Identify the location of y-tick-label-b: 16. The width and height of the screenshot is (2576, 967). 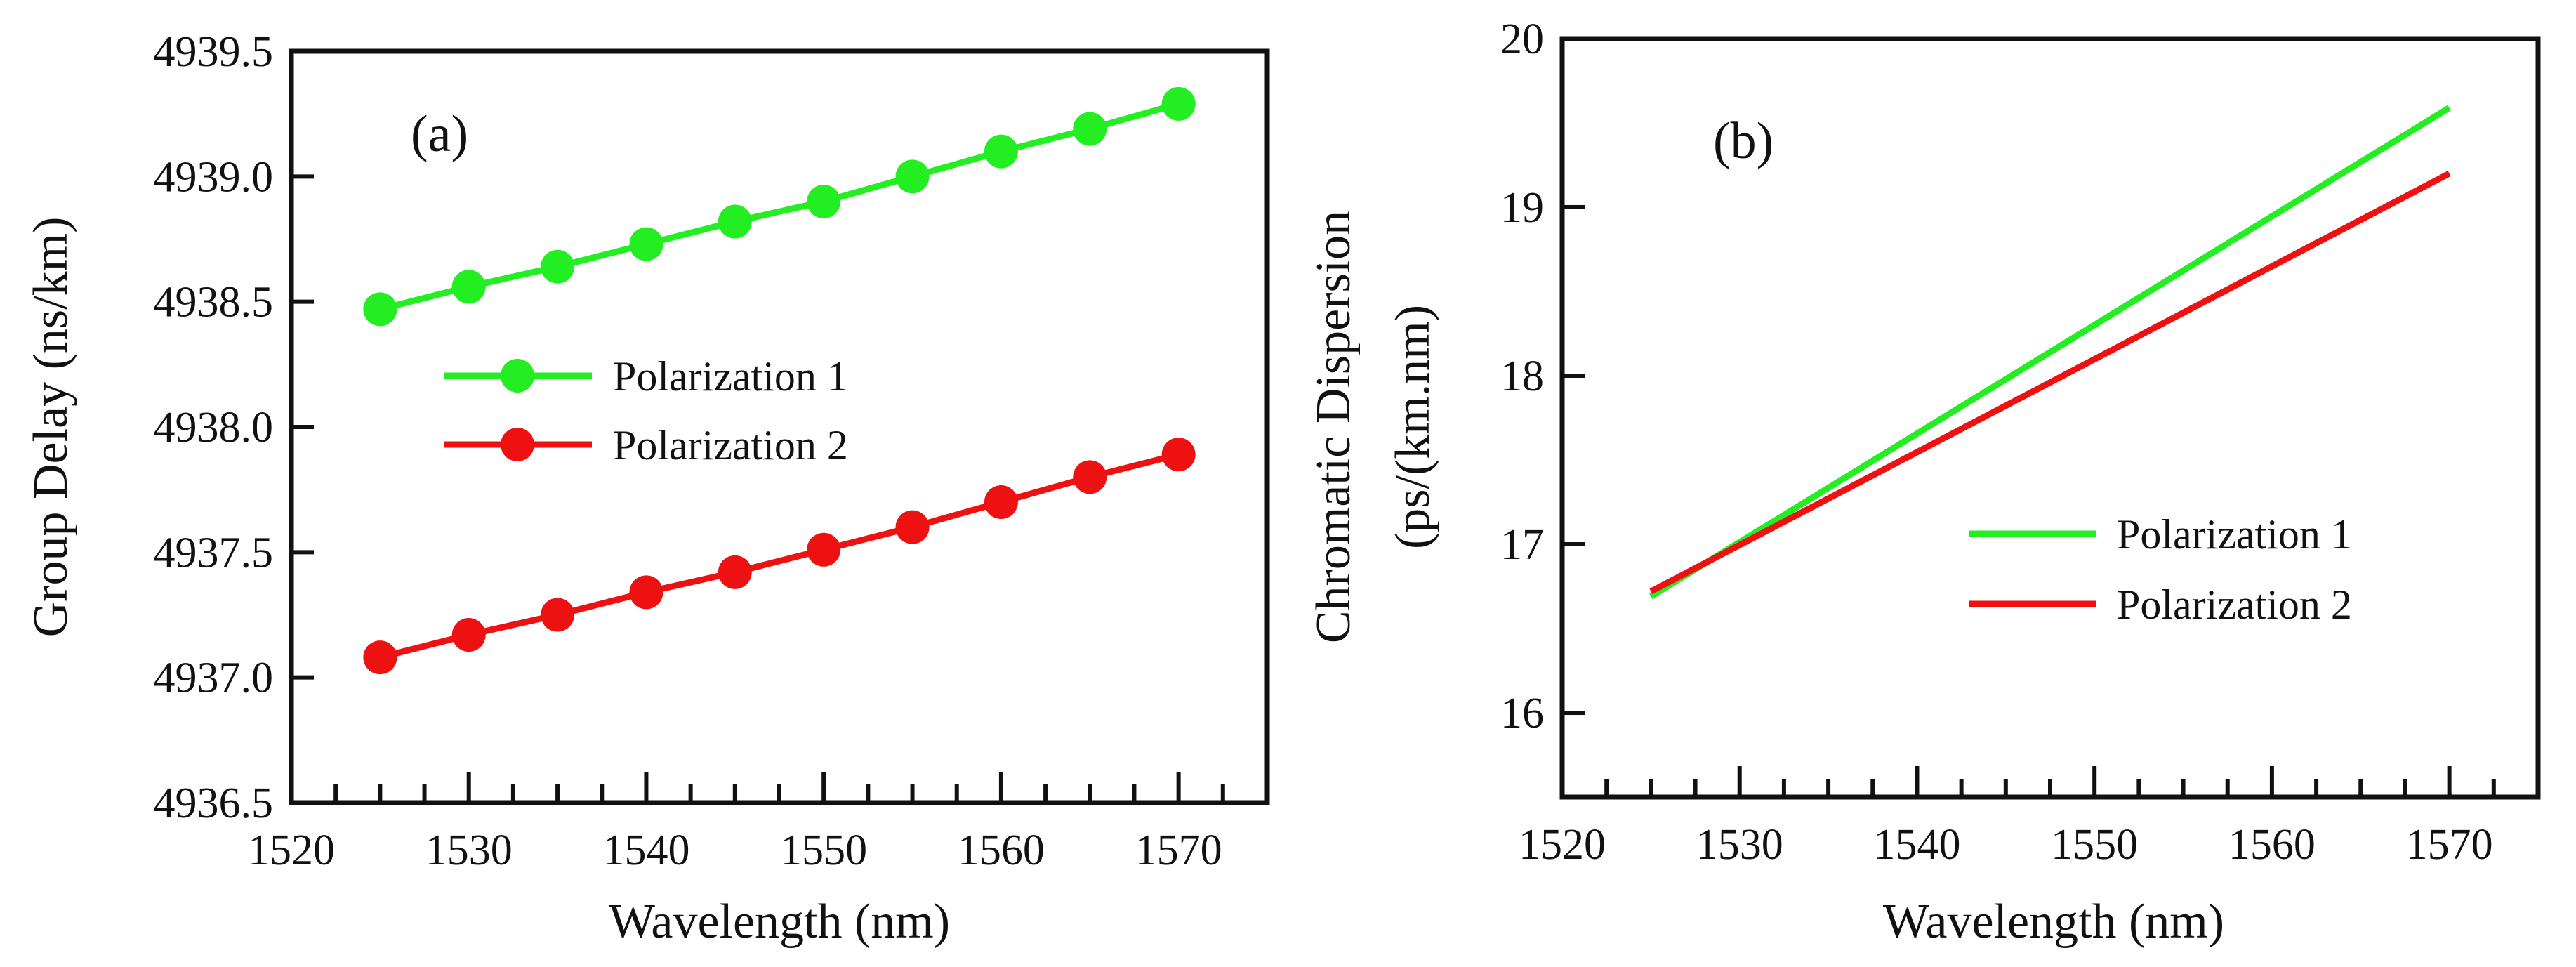
(1522, 713).